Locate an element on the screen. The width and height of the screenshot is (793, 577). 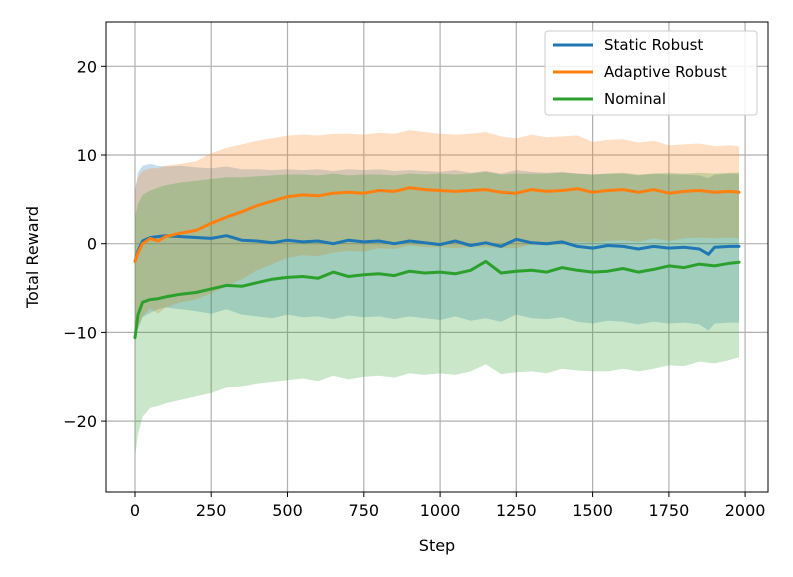
y-tick-label: 20 is located at coordinates (87, 66).